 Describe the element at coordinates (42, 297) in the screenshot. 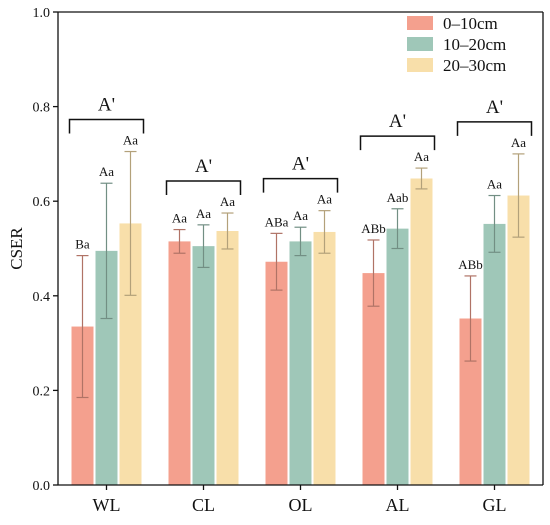

I see `y-tick-label: 0.4` at that location.